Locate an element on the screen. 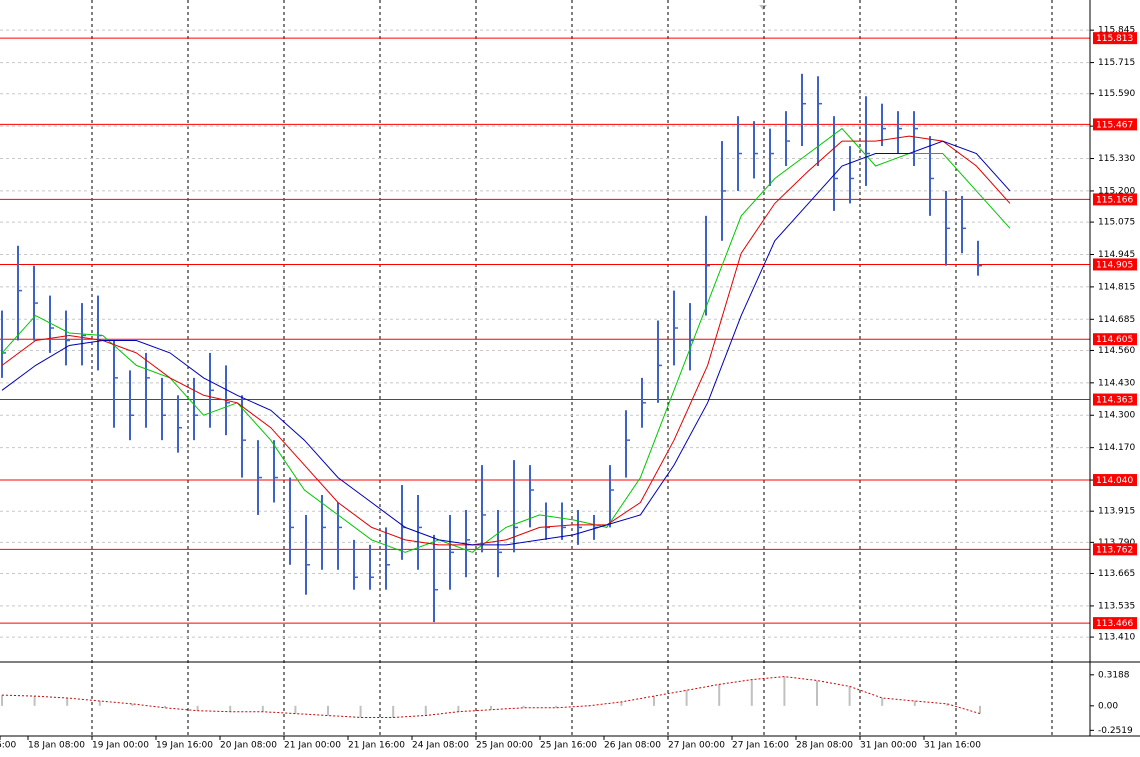 Image resolution: width=1140 pixels, height=757 pixels. x-tick-label: 25 Jan 00:00 is located at coordinates (504, 746).